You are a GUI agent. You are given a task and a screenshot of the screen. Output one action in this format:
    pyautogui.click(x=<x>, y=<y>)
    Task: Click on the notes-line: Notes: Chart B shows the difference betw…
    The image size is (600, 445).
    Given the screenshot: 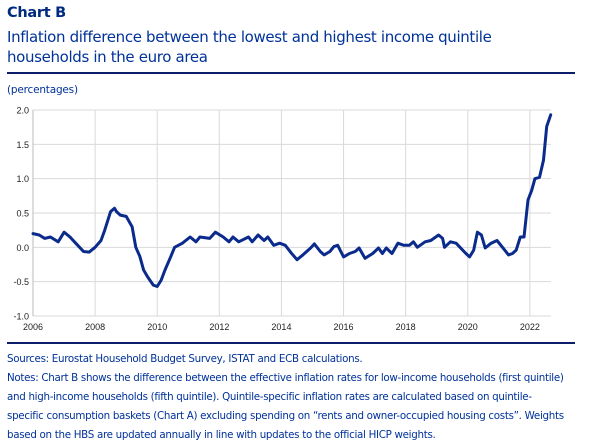 What is the action you would take?
    pyautogui.click(x=285, y=378)
    